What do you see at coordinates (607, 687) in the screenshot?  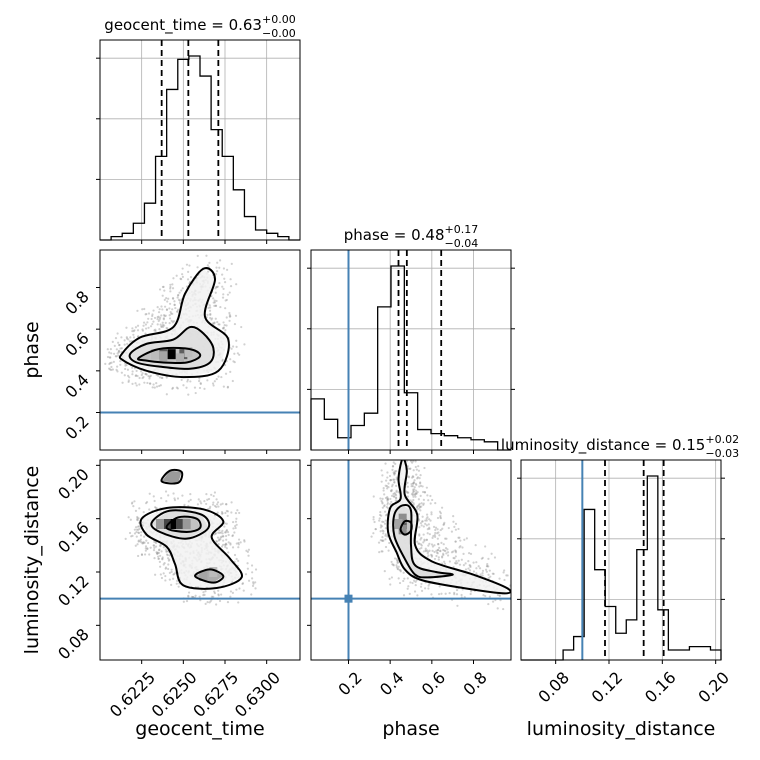 I see `x-tick-label: 0.12` at bounding box center [607, 687].